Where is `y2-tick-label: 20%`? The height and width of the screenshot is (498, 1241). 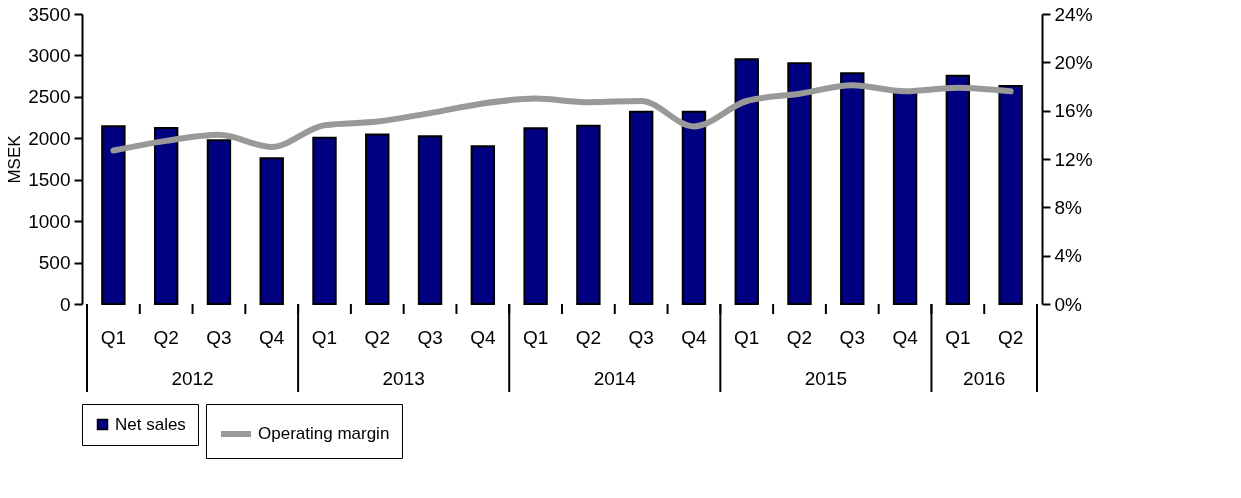
y2-tick-label: 20% is located at coordinates (1073, 62).